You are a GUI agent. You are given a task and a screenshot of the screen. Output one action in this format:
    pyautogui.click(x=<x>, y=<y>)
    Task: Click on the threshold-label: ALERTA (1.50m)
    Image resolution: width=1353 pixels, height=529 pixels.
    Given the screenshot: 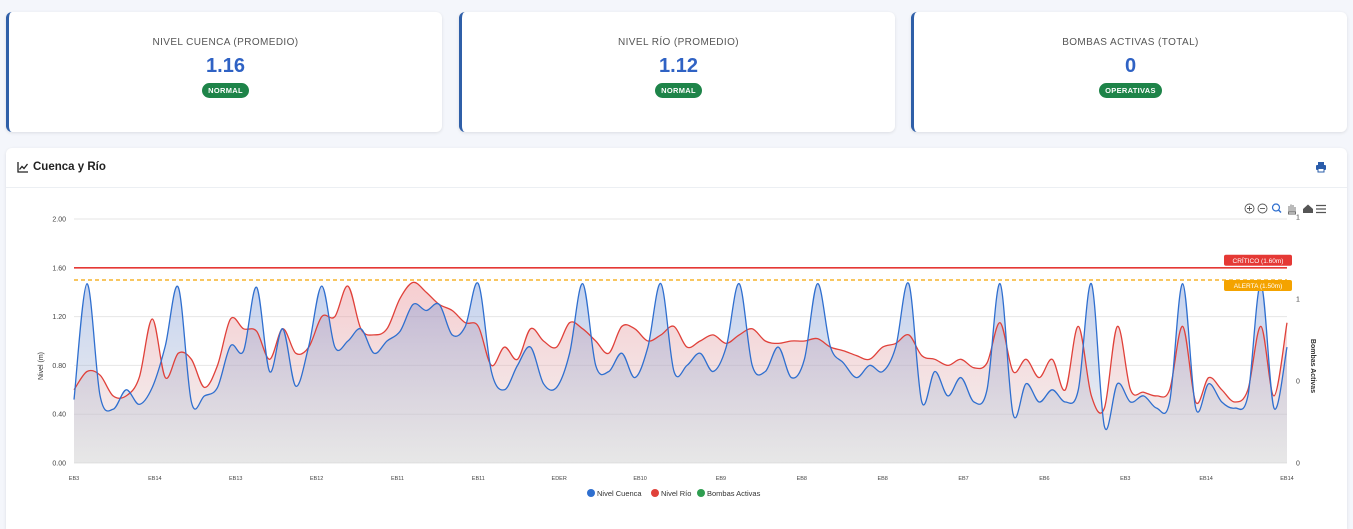 What is the action you would take?
    pyautogui.click(x=1258, y=286)
    